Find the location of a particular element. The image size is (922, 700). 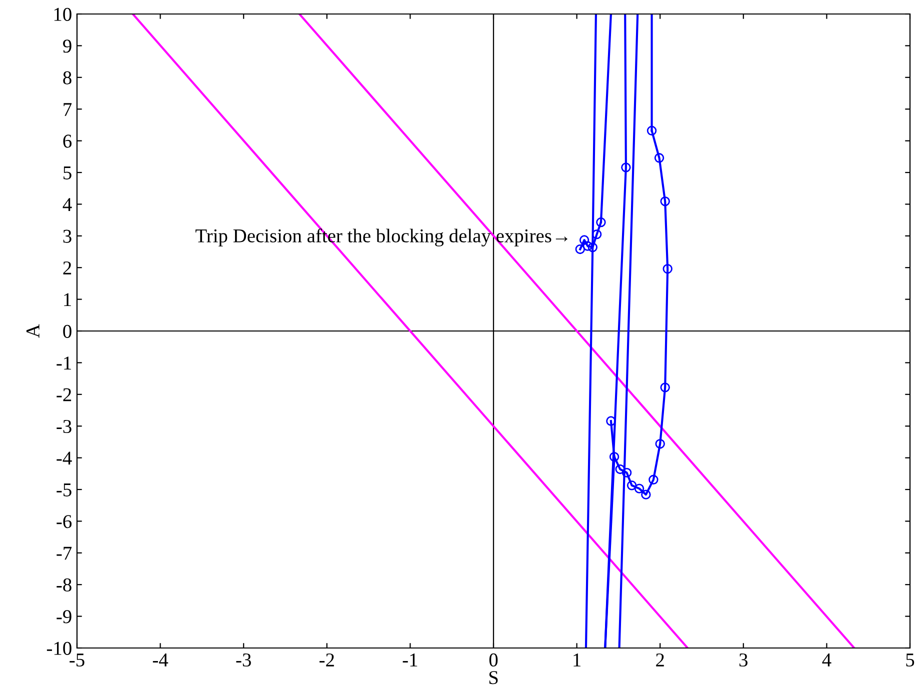

x-tick-label: 1 is located at coordinates (577, 660).